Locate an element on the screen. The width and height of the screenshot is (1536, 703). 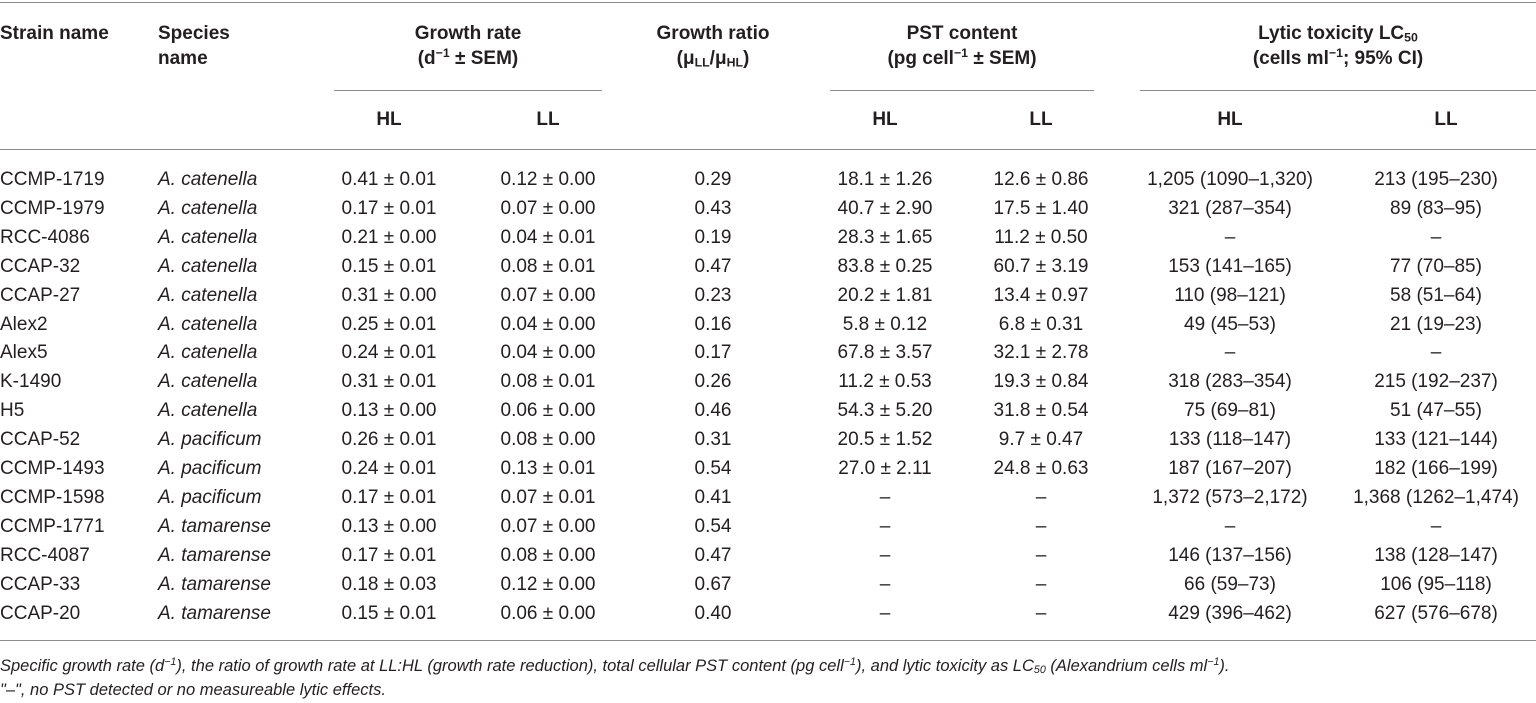
cell-lc-ll: 89 (83–95) is located at coordinates (1436, 208).